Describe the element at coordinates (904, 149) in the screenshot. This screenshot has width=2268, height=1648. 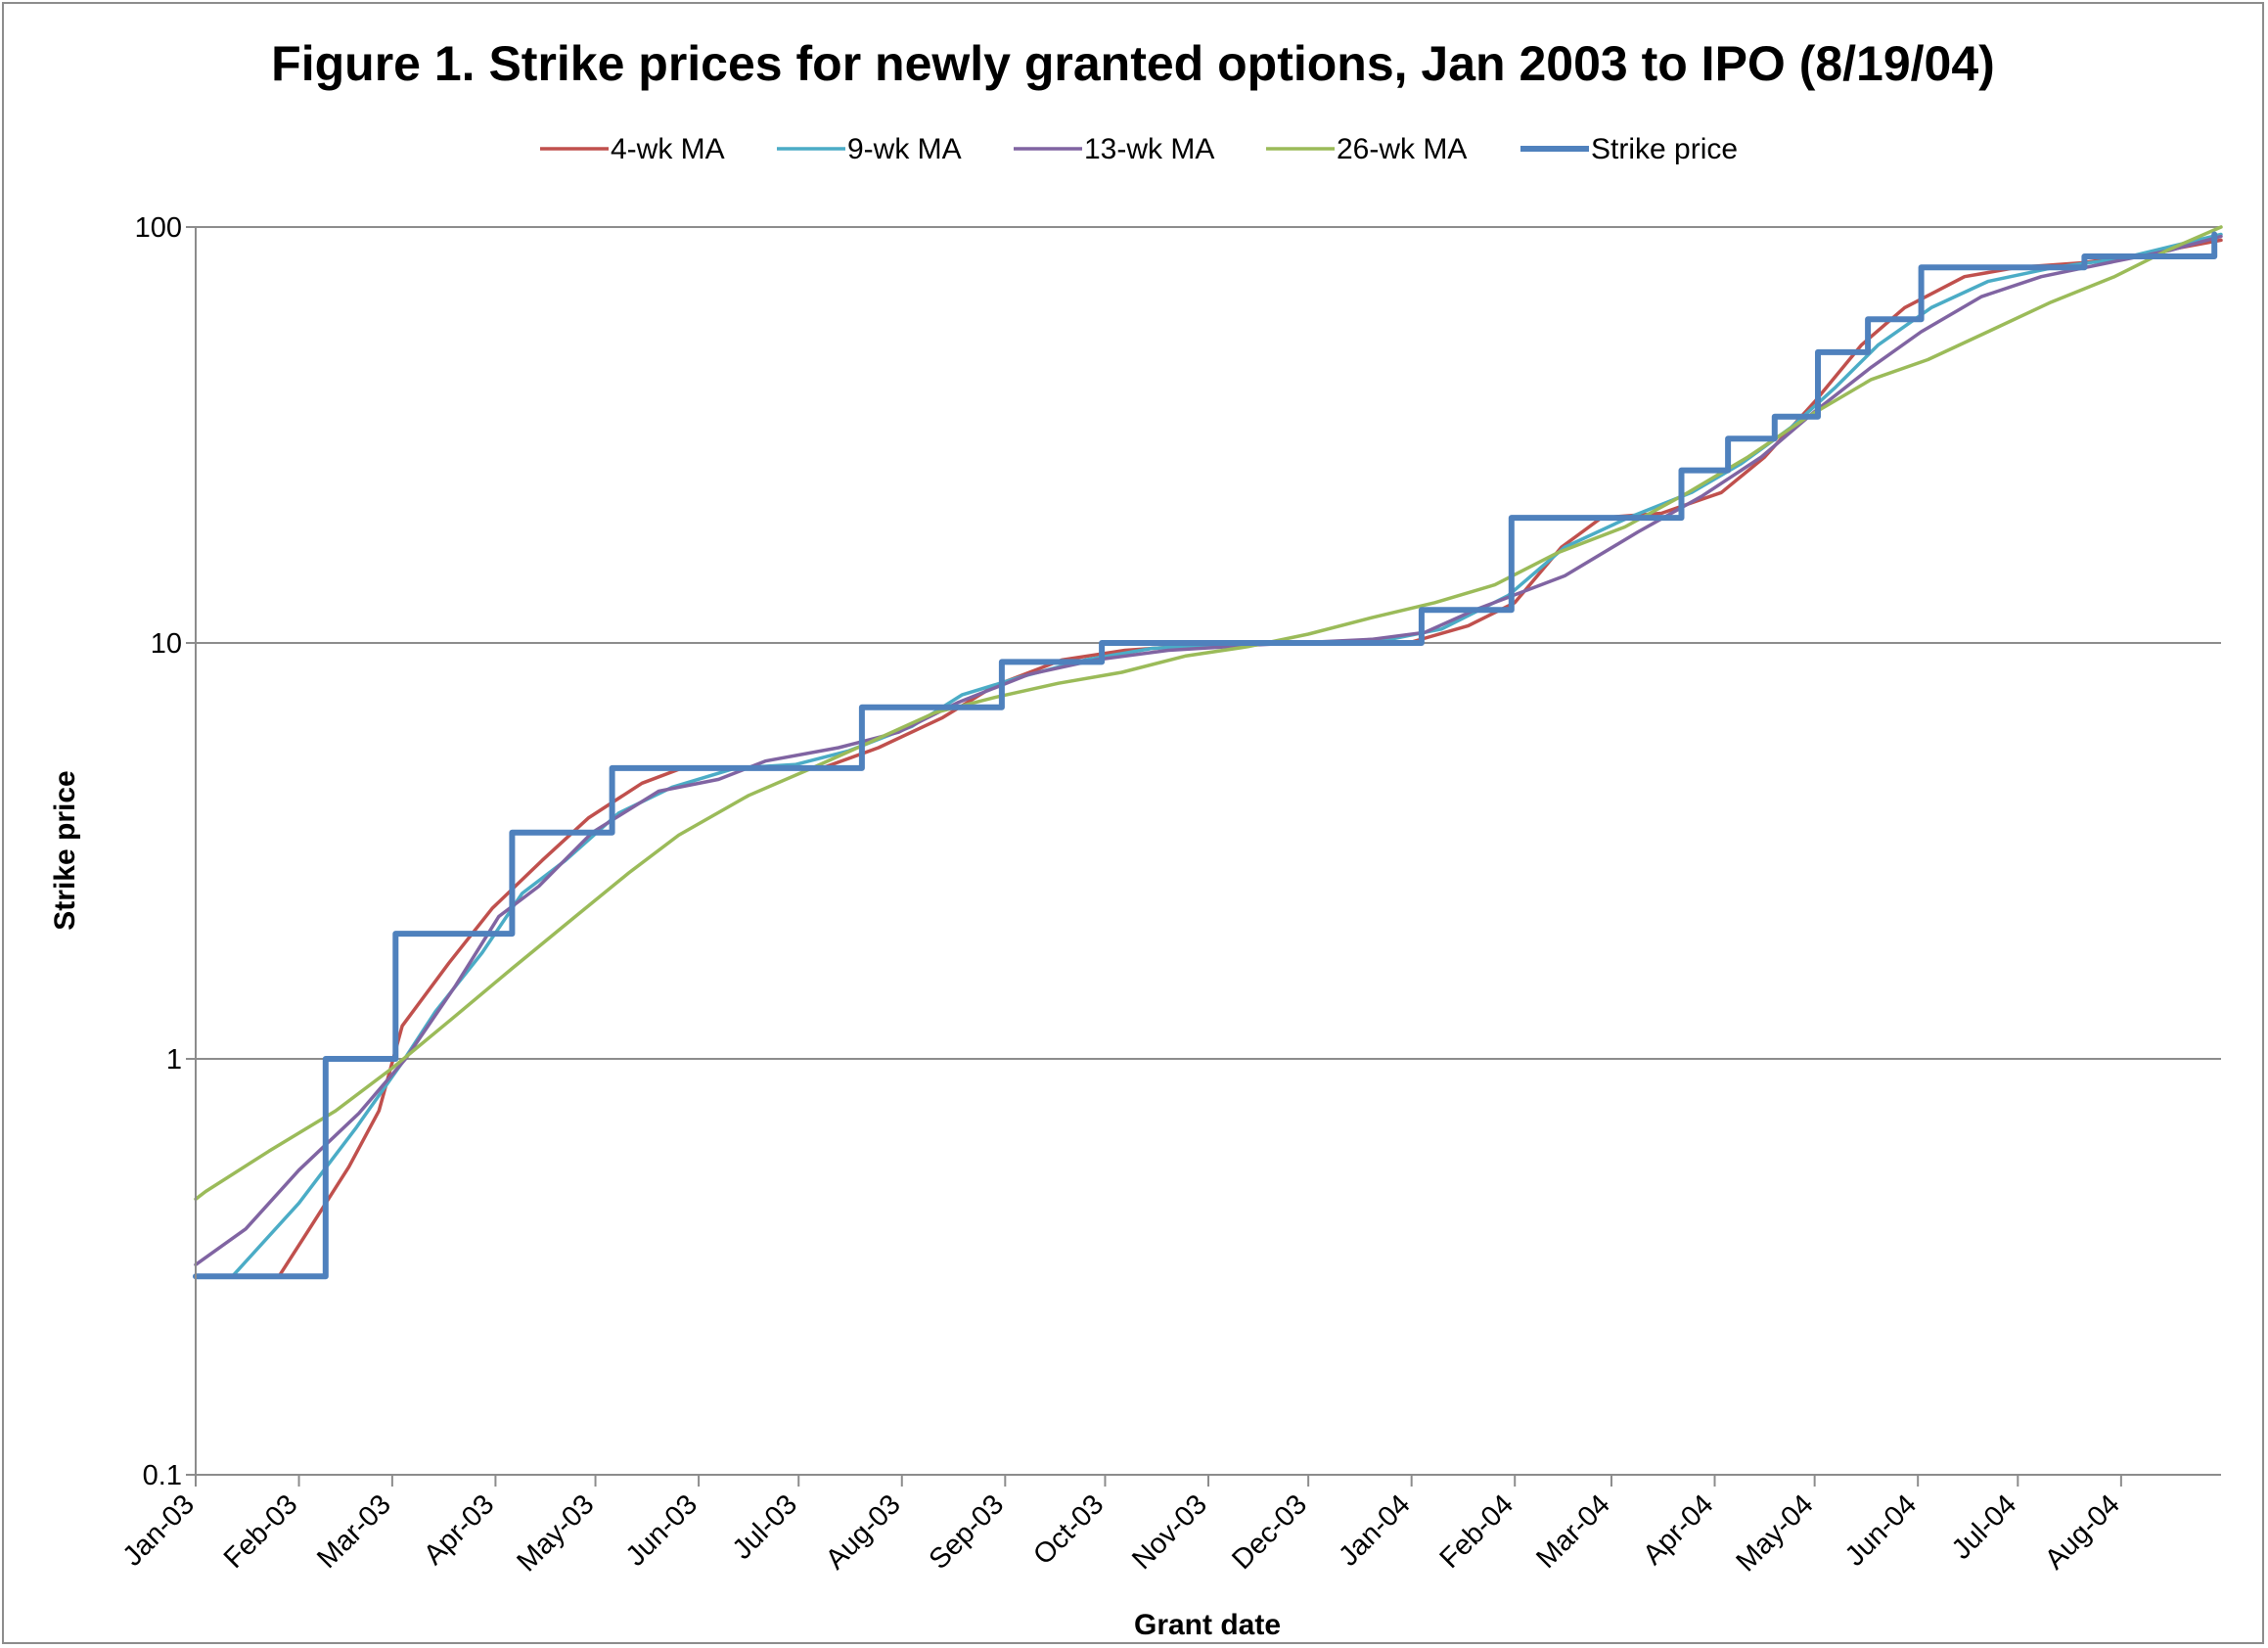
I see `legend-label: 9-wk MA` at that location.